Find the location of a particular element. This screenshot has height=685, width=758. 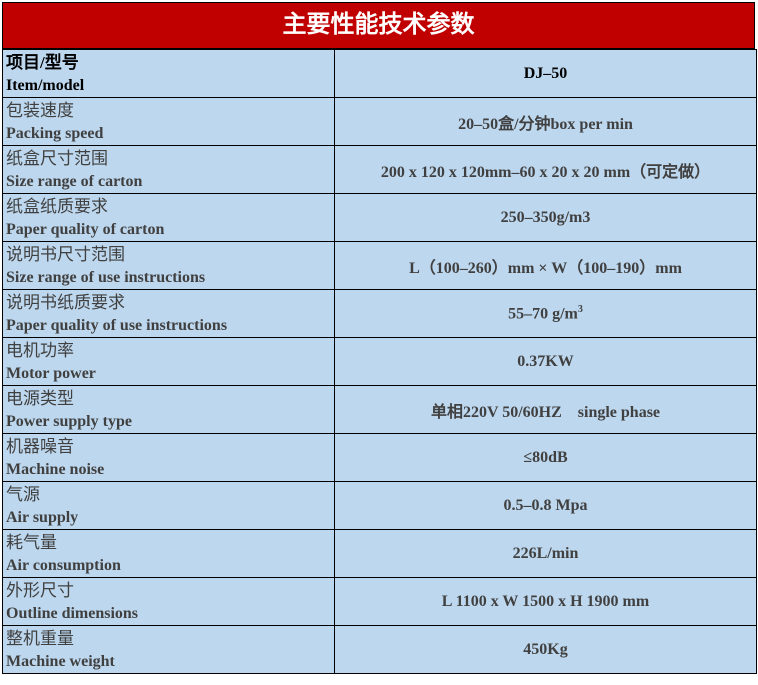

row-label-cell: 耗气量 Air consumption is located at coordinates (168, 553).